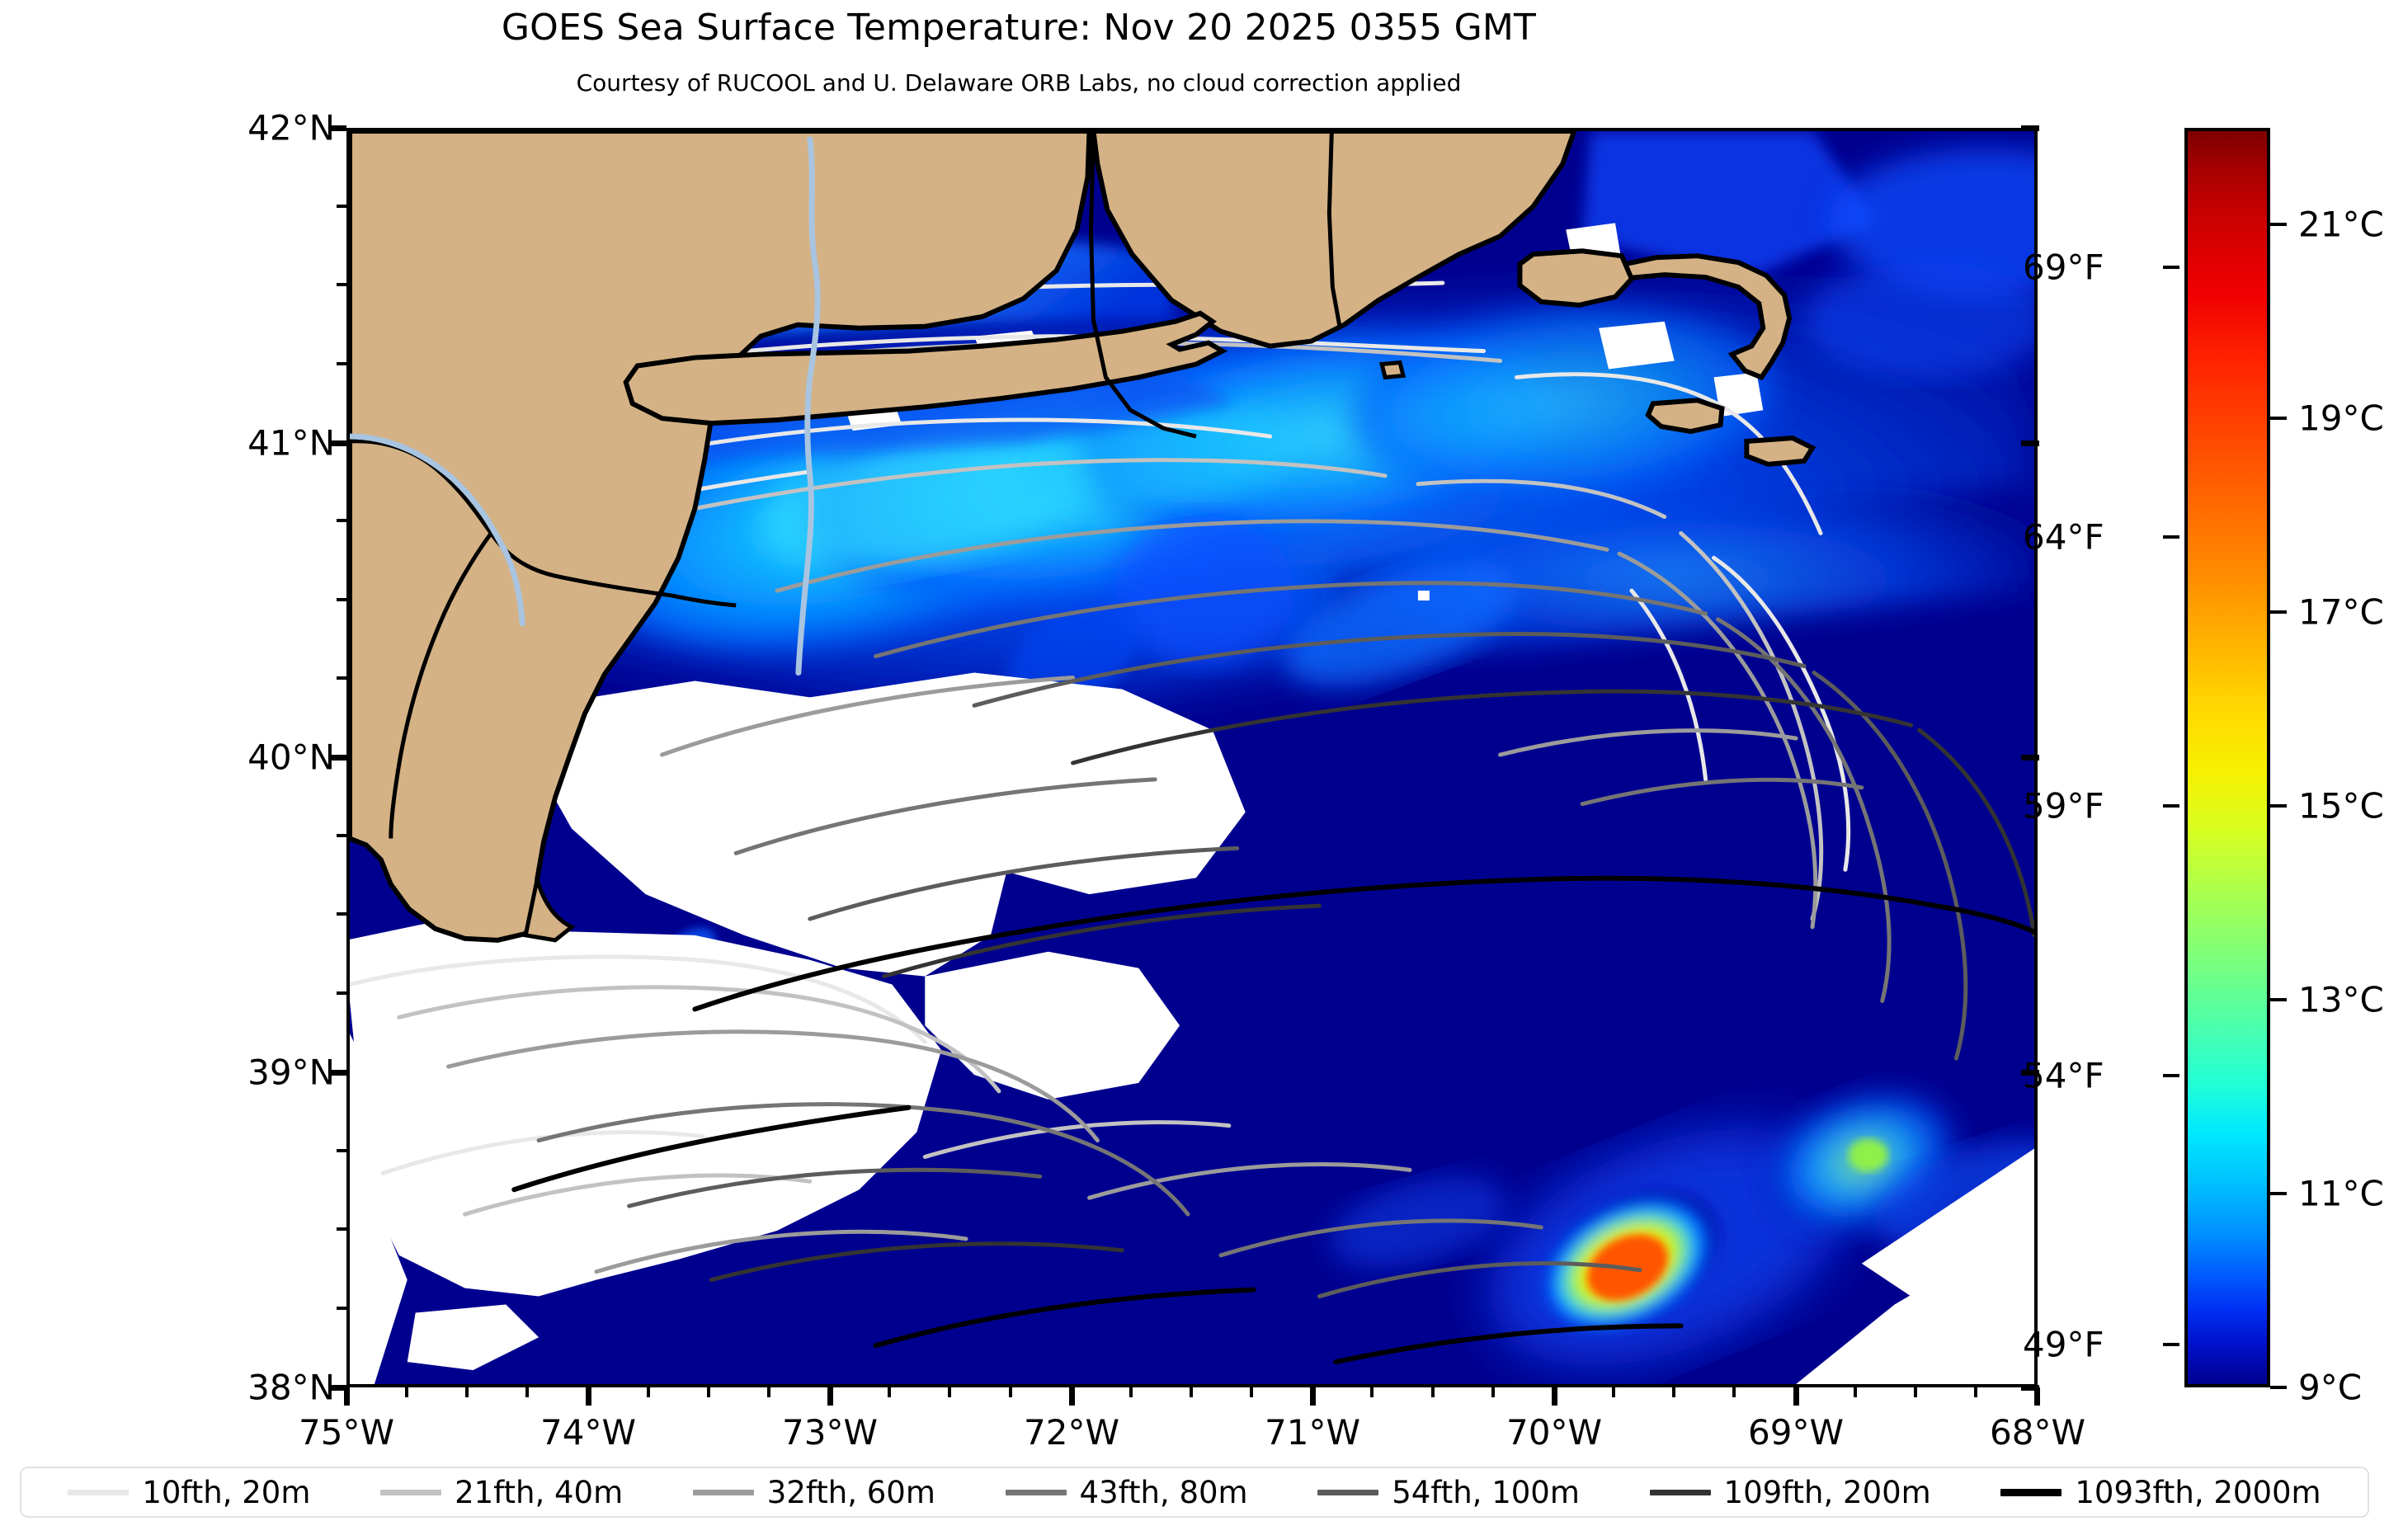 The image size is (2389, 1540). Describe the element at coordinates (2063, 1344) in the screenshot. I see `cb-label-f: 49°F` at that location.